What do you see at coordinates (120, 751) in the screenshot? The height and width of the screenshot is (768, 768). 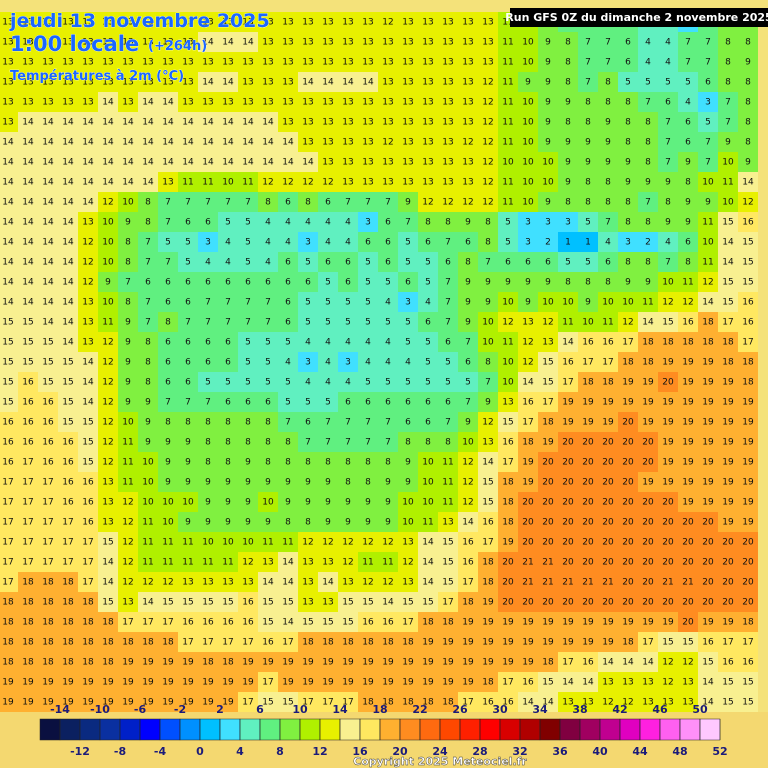 I see `legend-label: -8` at bounding box center [120, 751].